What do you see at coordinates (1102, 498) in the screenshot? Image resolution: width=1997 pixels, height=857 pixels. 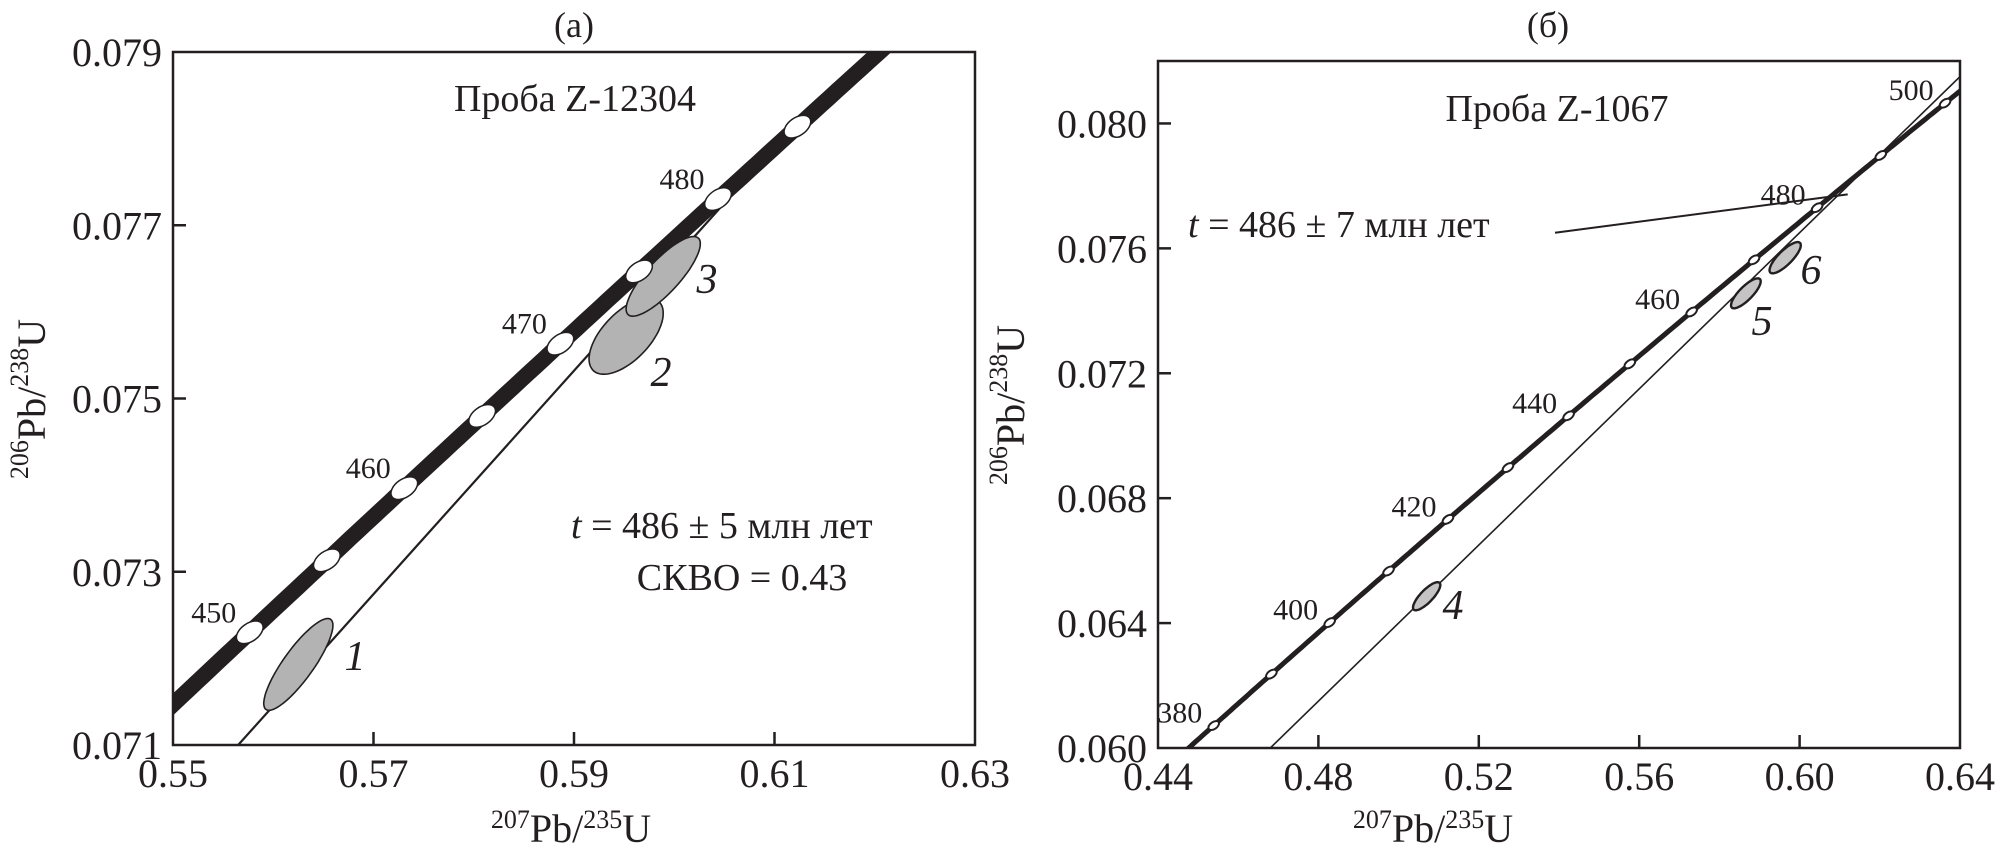 I see `y-tick-label: 0.068` at bounding box center [1102, 498].